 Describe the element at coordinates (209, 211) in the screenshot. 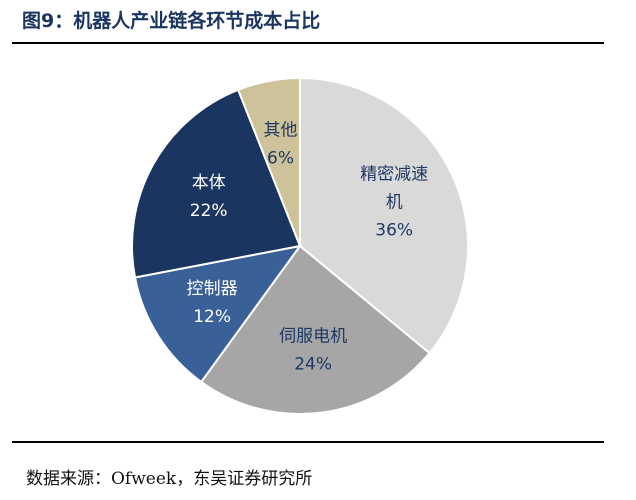

I see `pie-slice-value-3: 22%` at that location.